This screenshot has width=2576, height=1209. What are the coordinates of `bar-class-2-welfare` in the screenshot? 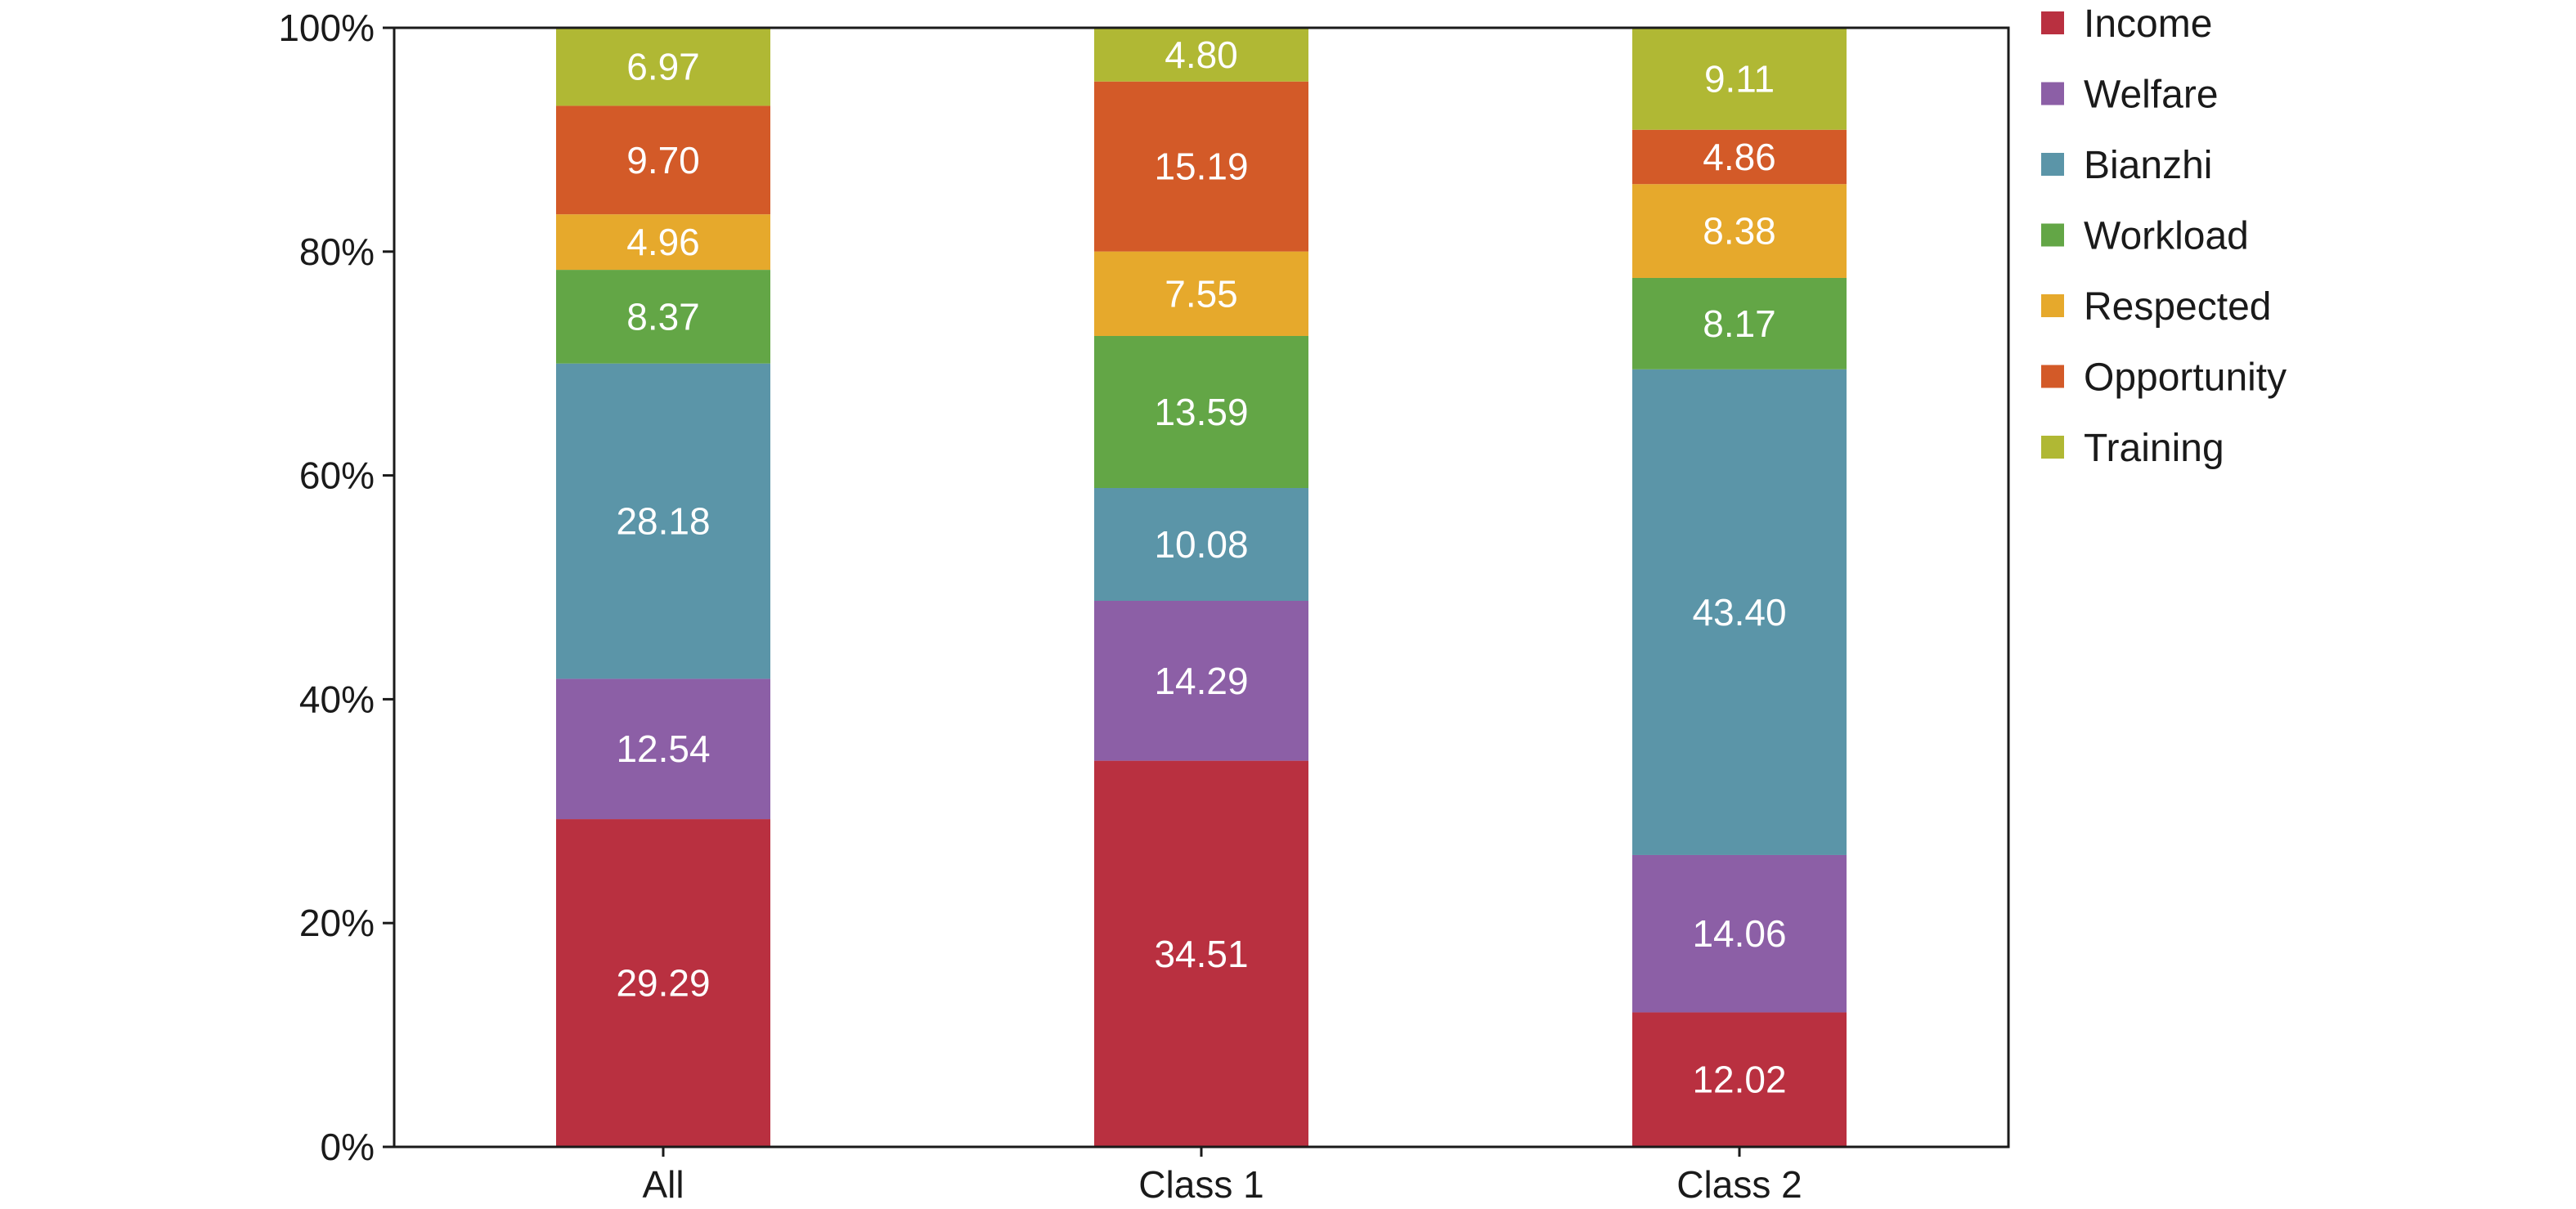 It's located at (1739, 934).